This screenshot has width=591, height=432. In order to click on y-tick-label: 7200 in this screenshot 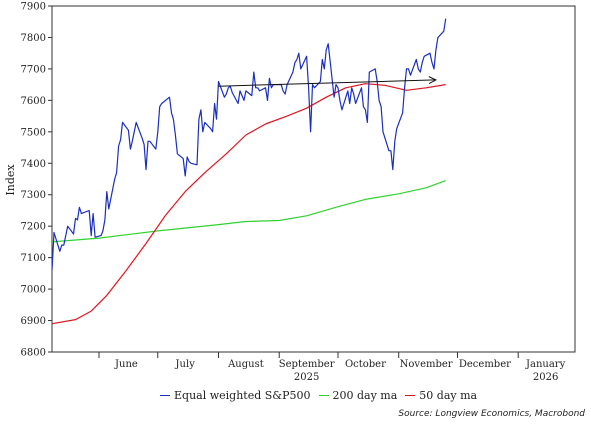, I will do `click(33, 227)`.